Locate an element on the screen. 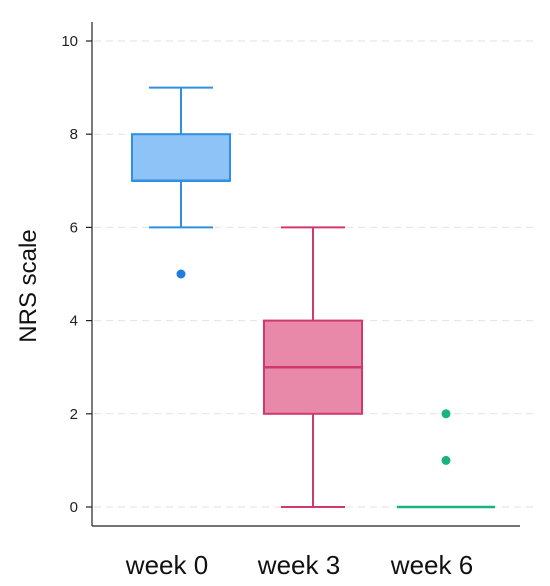  x-category-label: week 0 is located at coordinates (166, 565).